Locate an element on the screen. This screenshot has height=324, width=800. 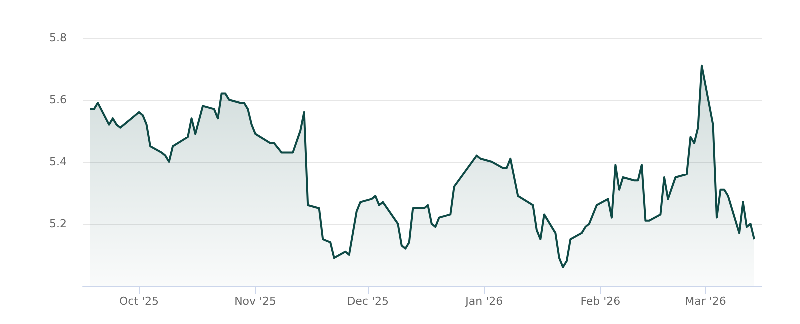
x-tick-label: Feb '26 is located at coordinates (600, 301).